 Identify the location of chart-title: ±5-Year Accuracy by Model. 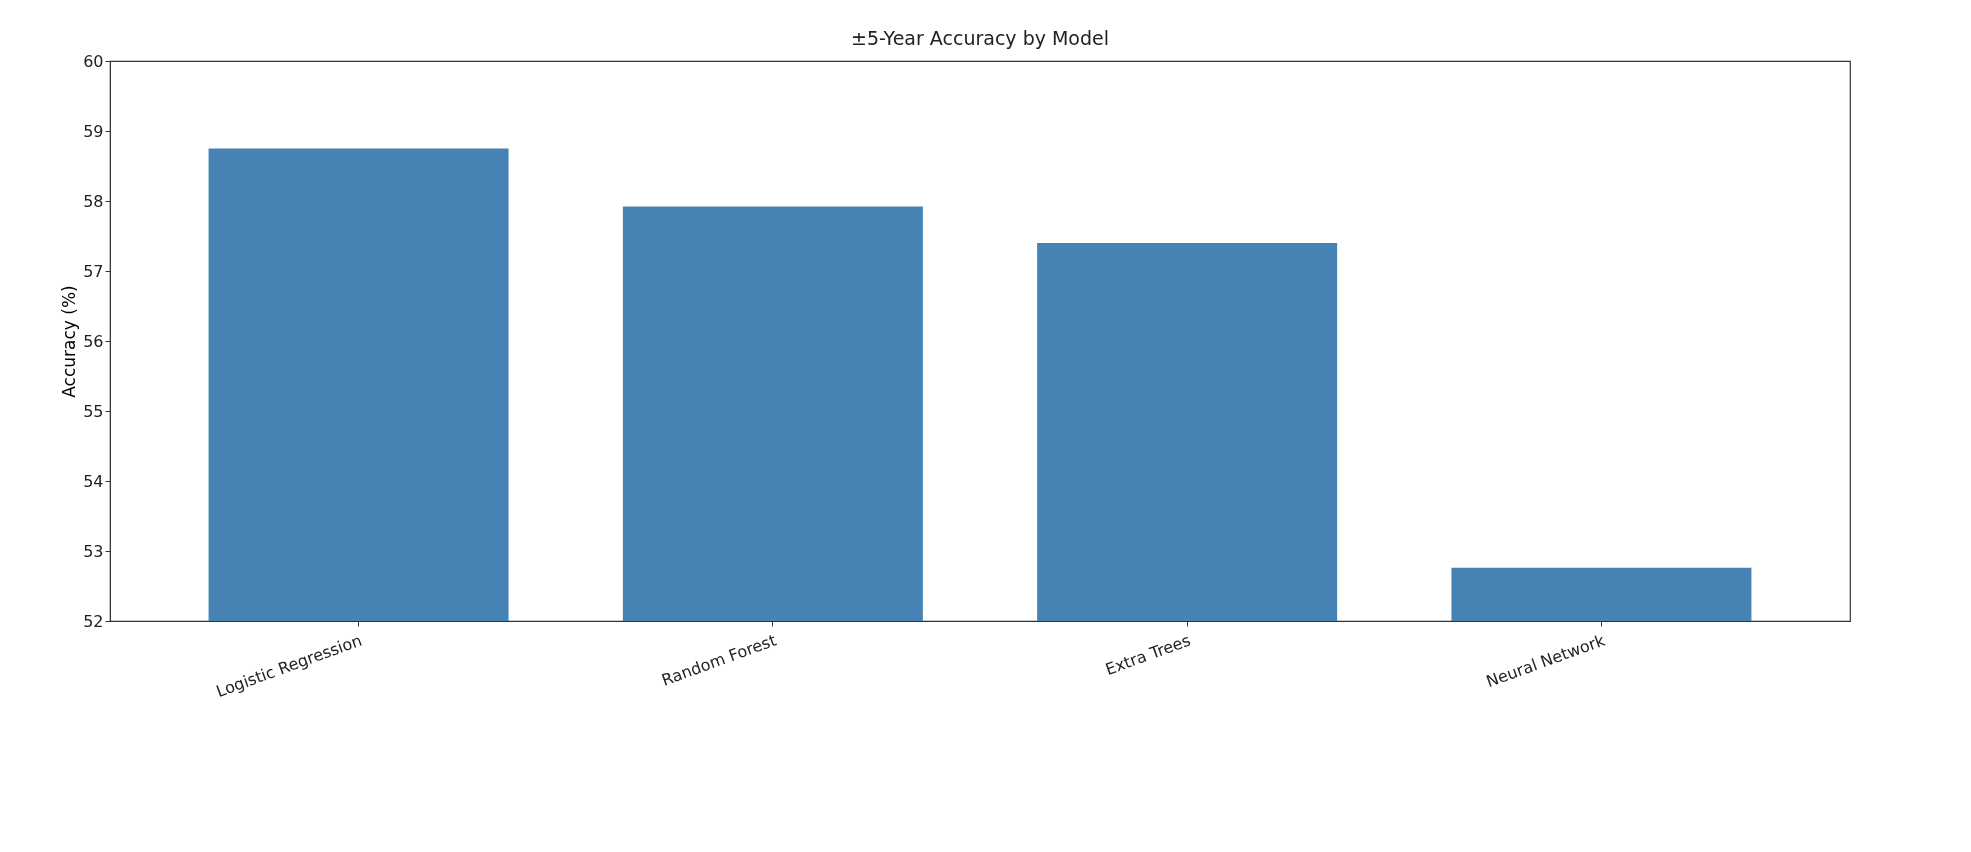
(980, 38).